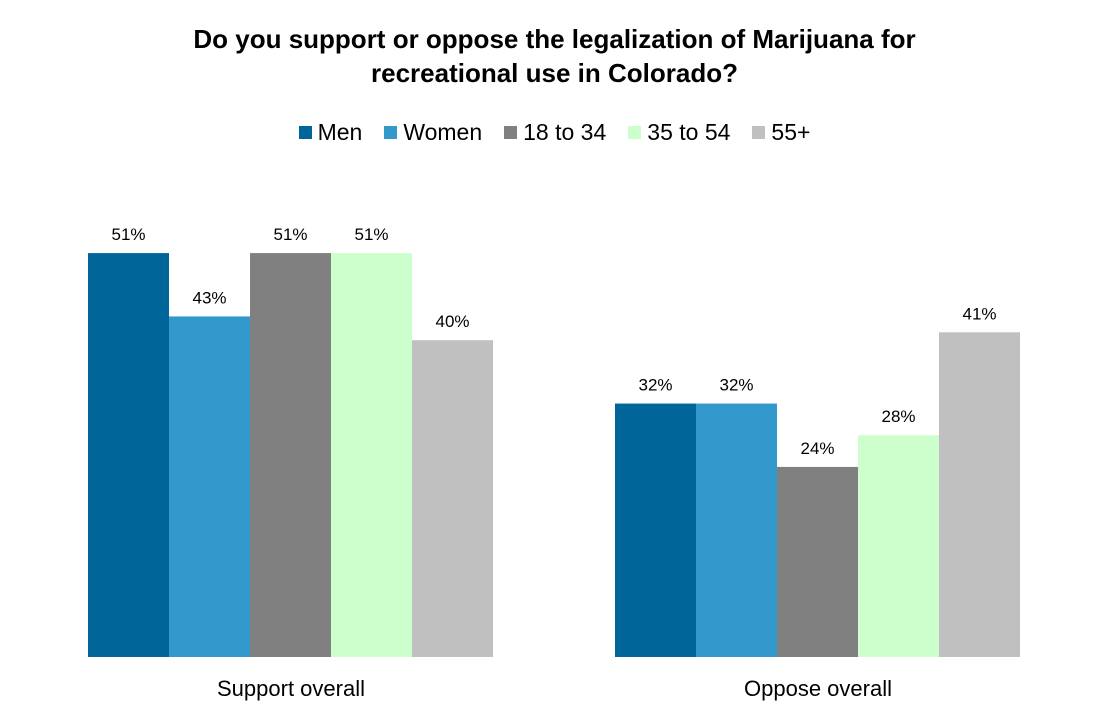 Image resolution: width=1109 pixels, height=716 pixels. What do you see at coordinates (979, 313) in the screenshot?
I see `data-label-55-plus-oppose-overall: 41%` at bounding box center [979, 313].